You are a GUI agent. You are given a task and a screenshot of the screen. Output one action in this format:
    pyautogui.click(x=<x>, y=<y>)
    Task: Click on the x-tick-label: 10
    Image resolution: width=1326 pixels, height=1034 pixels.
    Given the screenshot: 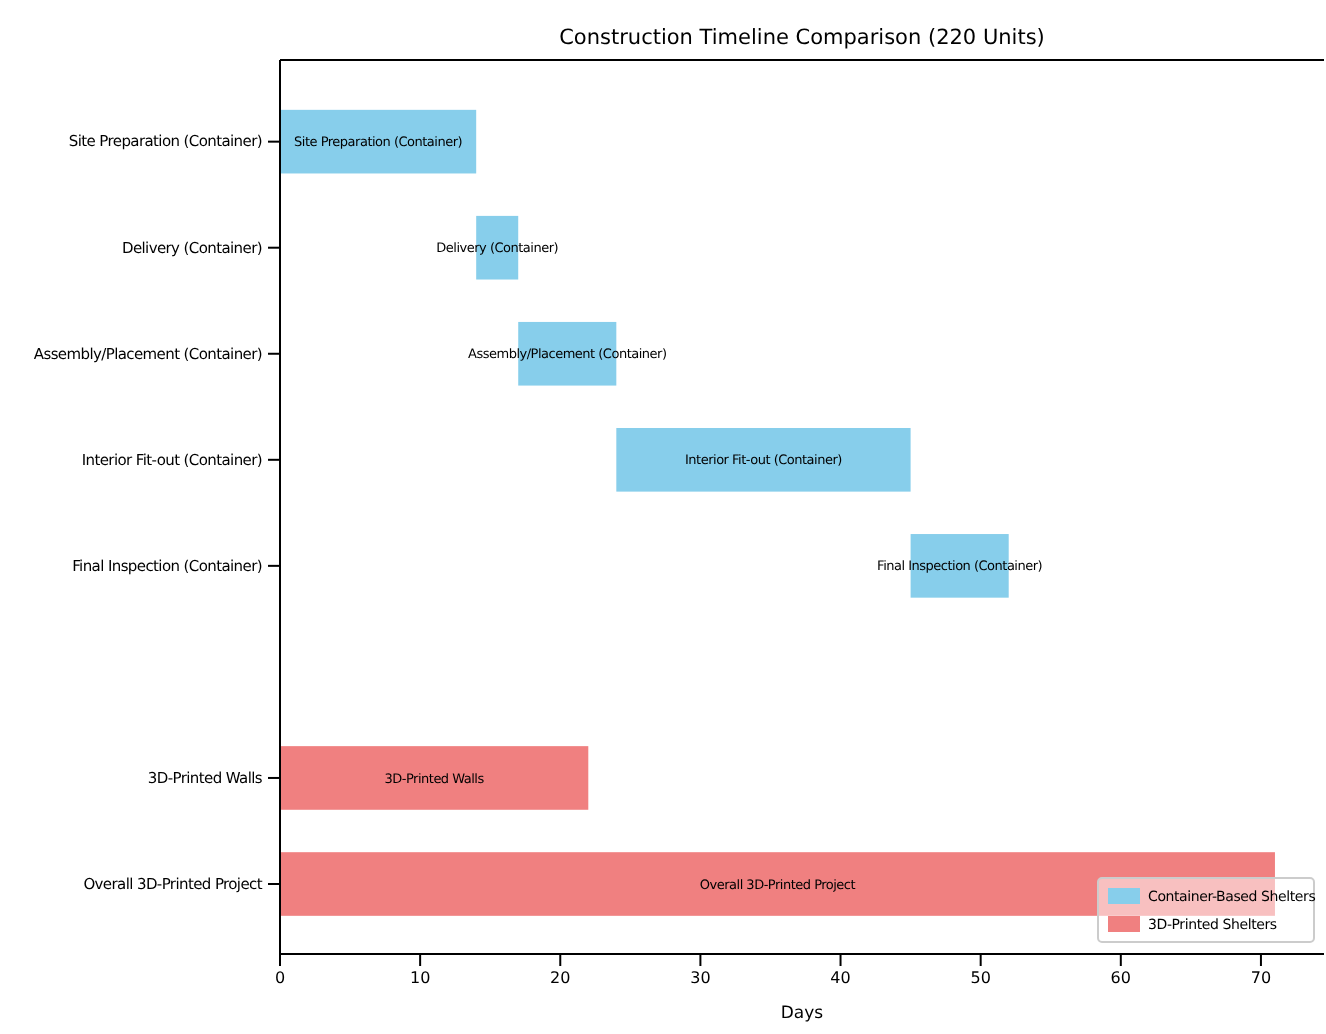 What is the action you would take?
    pyautogui.click(x=420, y=978)
    